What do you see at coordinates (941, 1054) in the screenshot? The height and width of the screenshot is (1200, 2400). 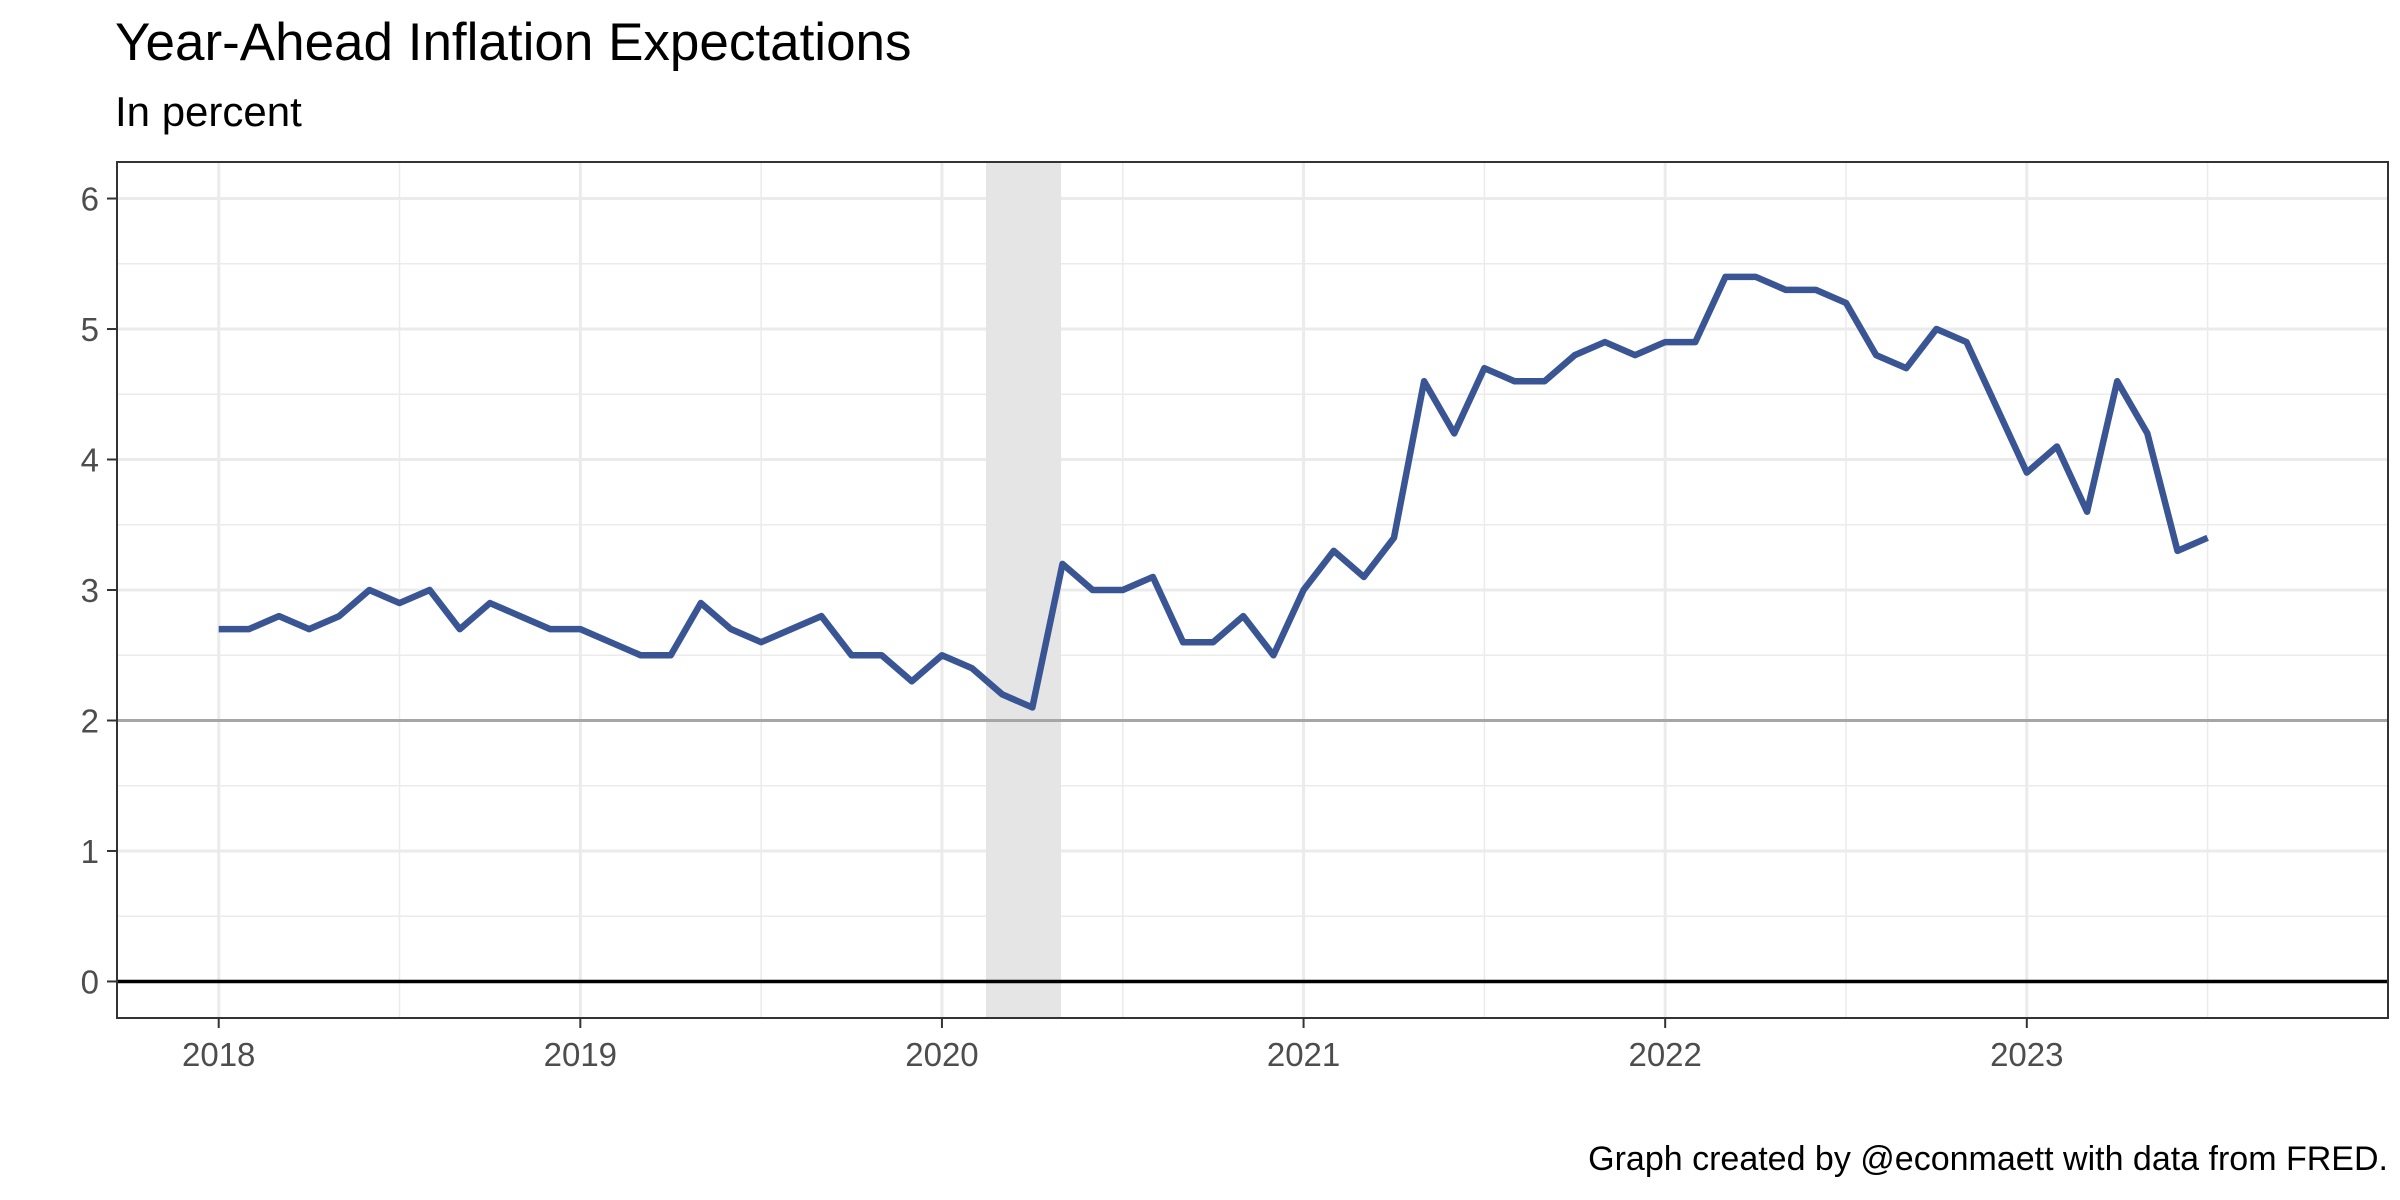 I see `x-tick-label: 2020` at bounding box center [941, 1054].